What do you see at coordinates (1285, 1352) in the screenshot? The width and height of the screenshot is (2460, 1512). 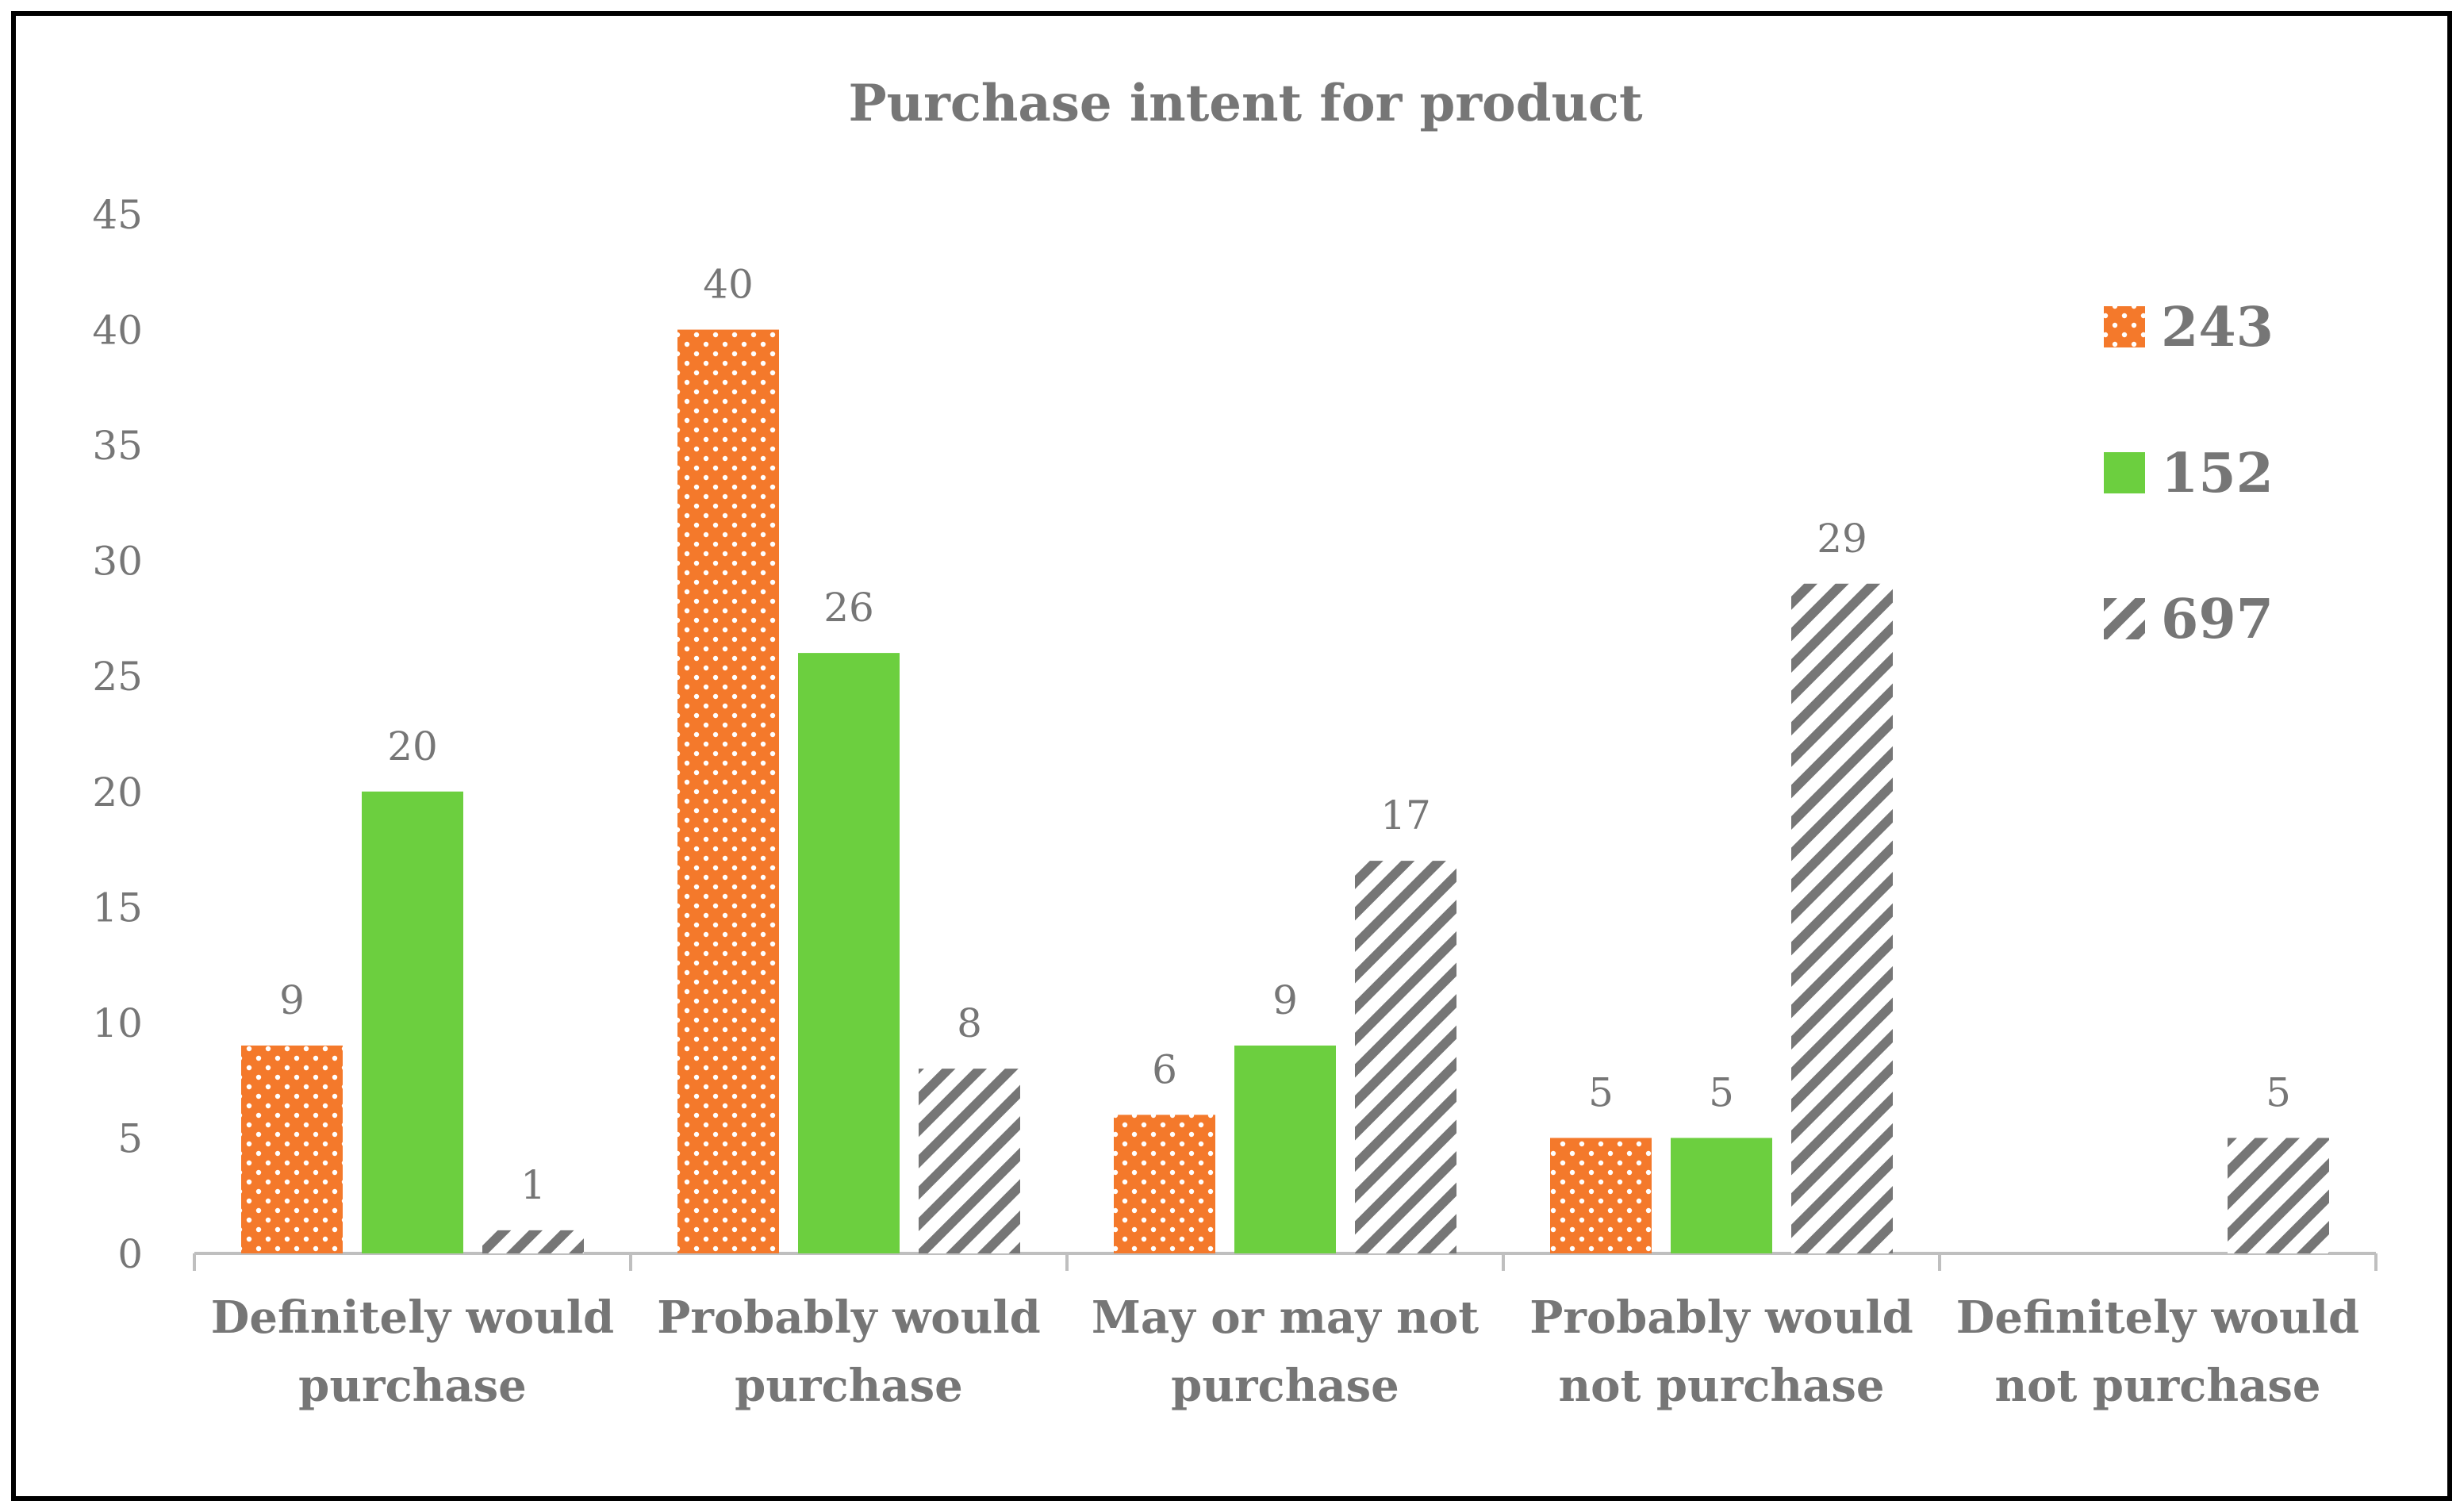 I see `x-category-label: May or may not purchase` at bounding box center [1285, 1352].